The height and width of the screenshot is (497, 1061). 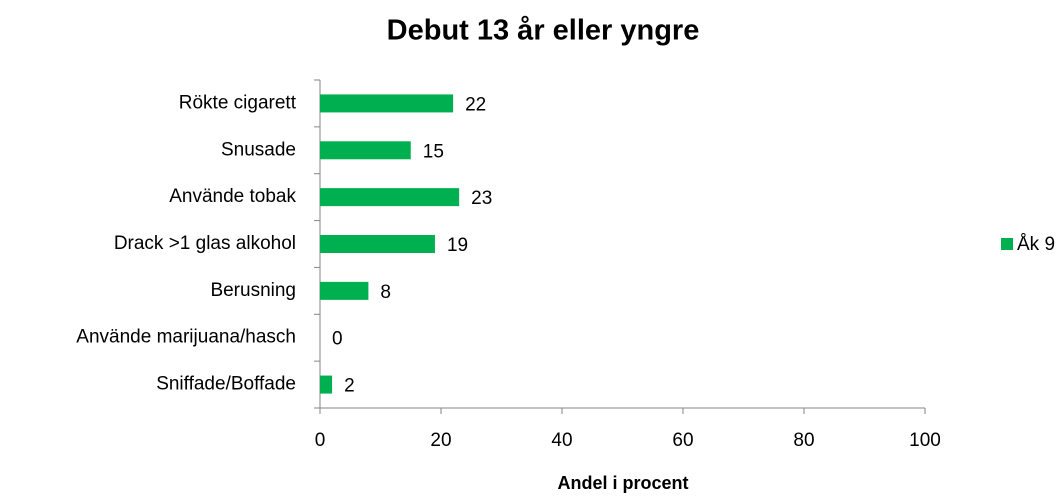 I want to click on x-tick-label: 100, so click(x=925, y=440).